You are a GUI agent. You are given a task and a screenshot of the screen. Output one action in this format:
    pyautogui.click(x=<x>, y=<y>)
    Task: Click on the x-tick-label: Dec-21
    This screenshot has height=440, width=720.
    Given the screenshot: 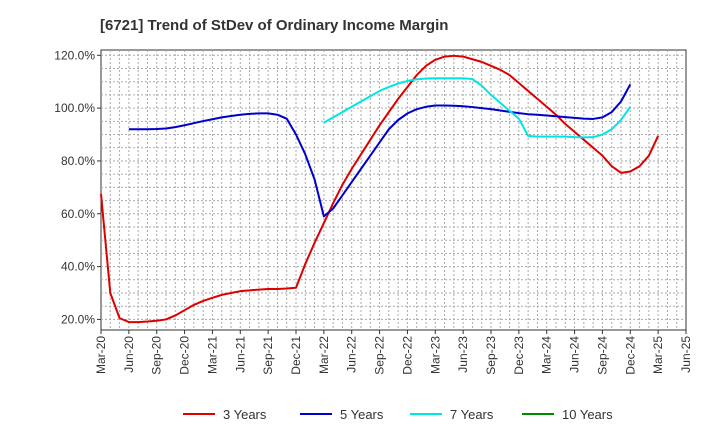 What is the action you would take?
    pyautogui.click(x=296, y=355)
    